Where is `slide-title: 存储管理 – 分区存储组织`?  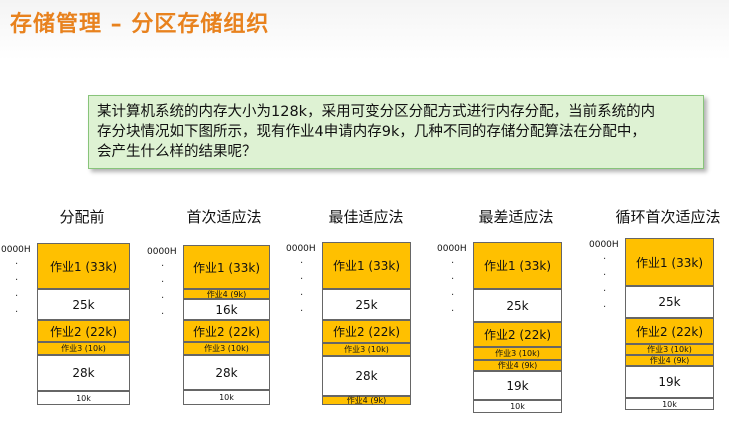
slide-title: 存储管理 – 分区存储组织 is located at coordinates (140, 24).